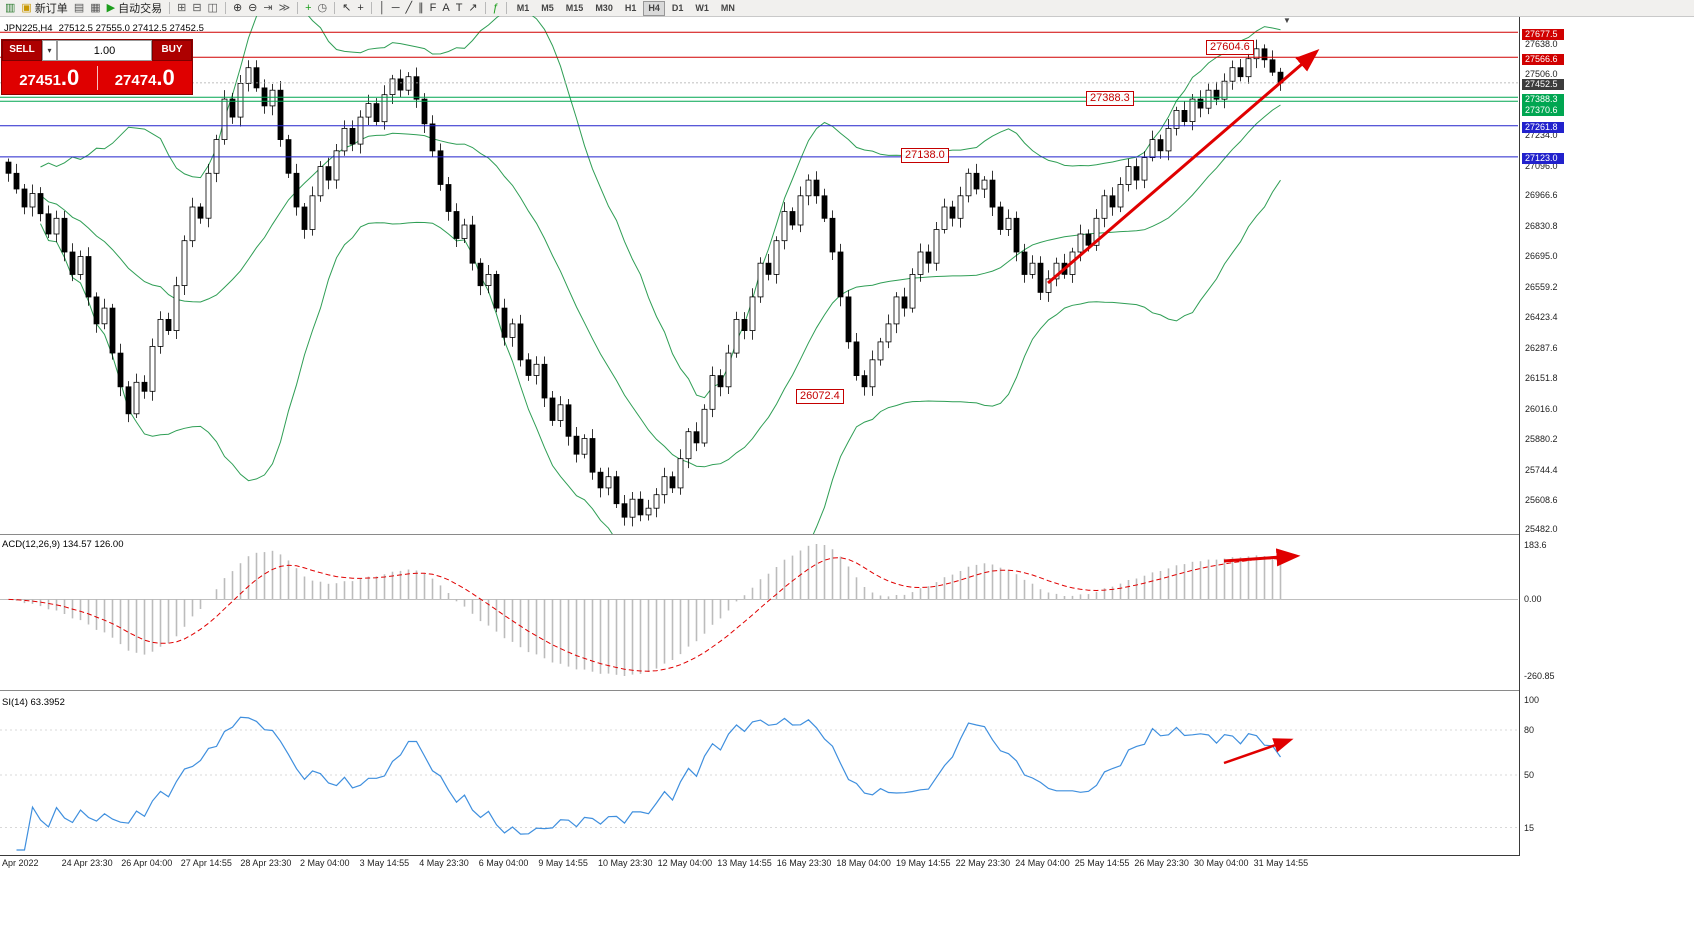 This screenshot has width=1694, height=940. I want to click on macd-canvas, so click(759, 610).